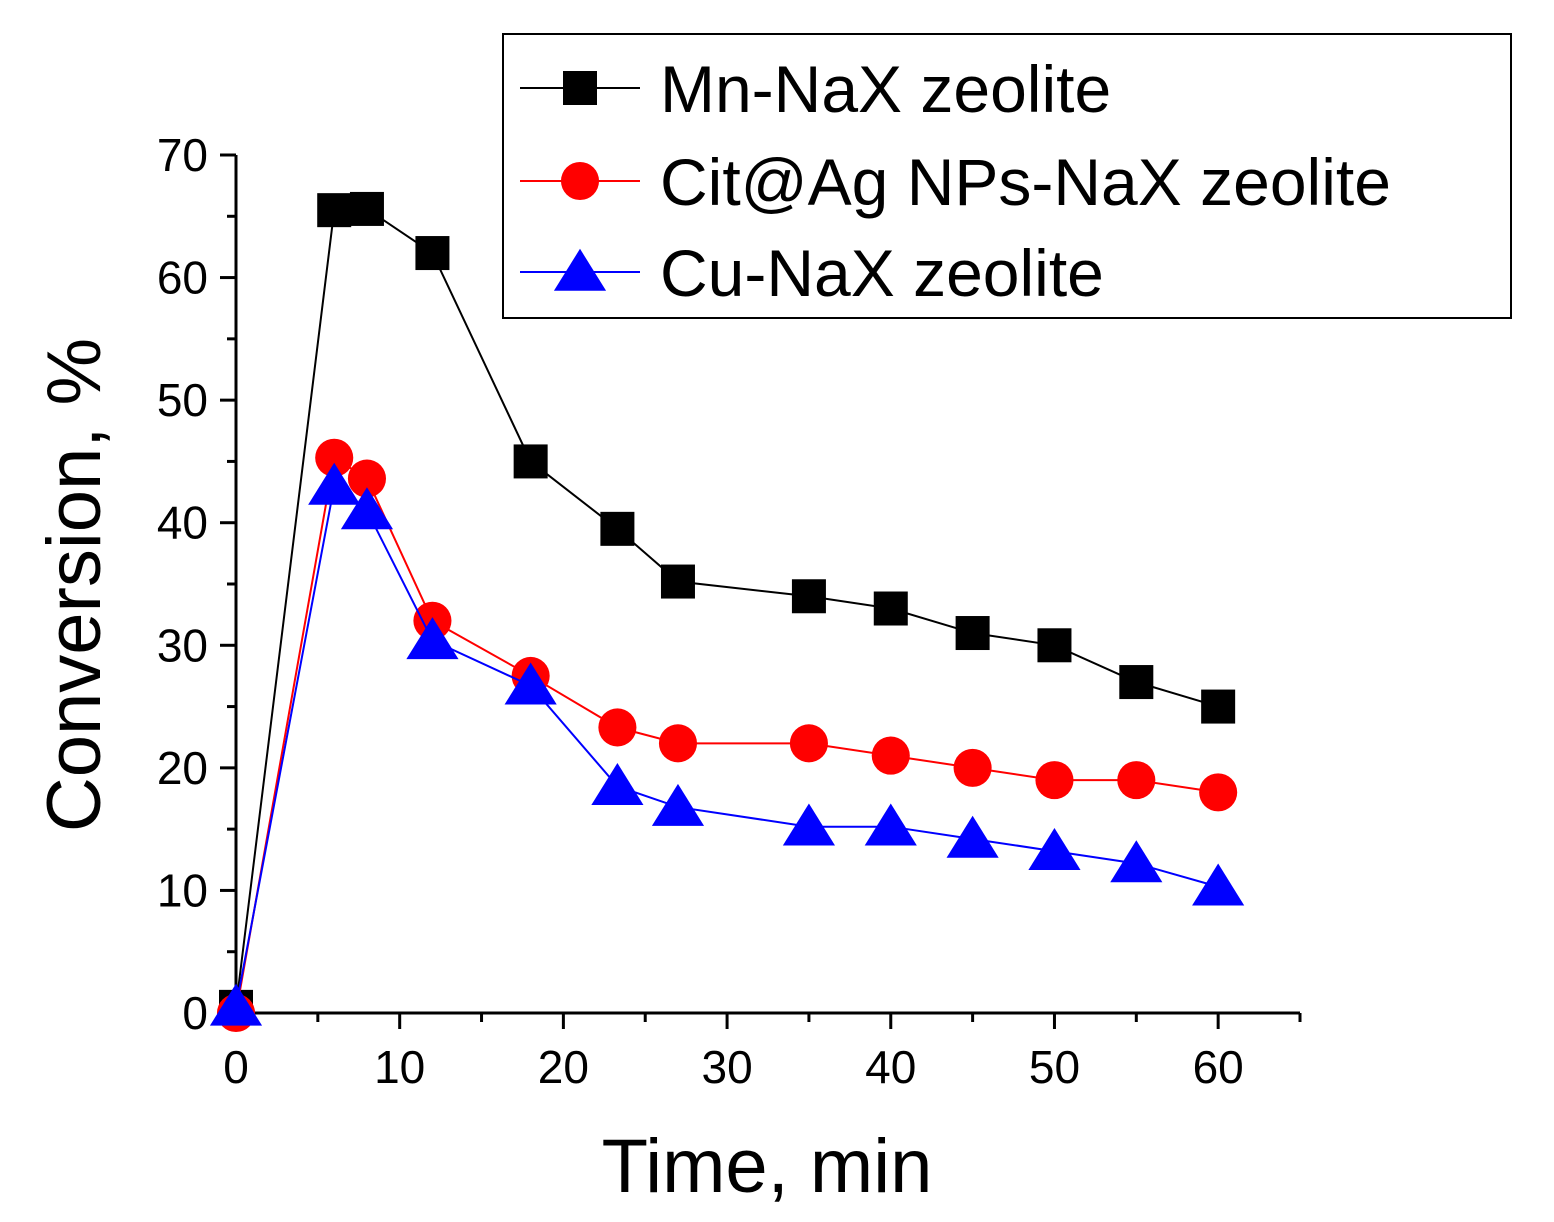  I want to click on legend-label: Mn-NaX zeolite, so click(885, 89).